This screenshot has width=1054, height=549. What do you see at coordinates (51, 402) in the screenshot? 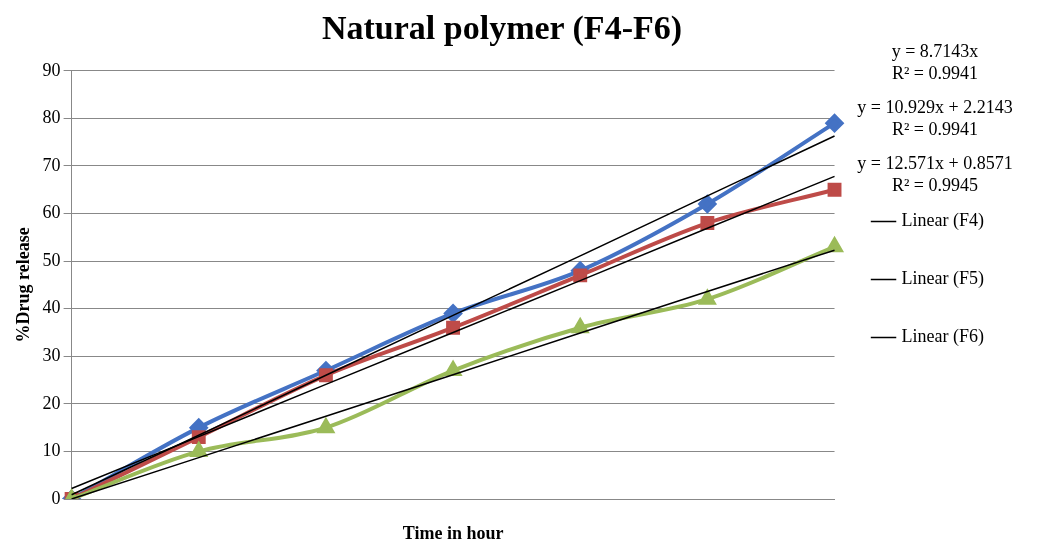
I see `y-tick-label: 20` at bounding box center [51, 402].